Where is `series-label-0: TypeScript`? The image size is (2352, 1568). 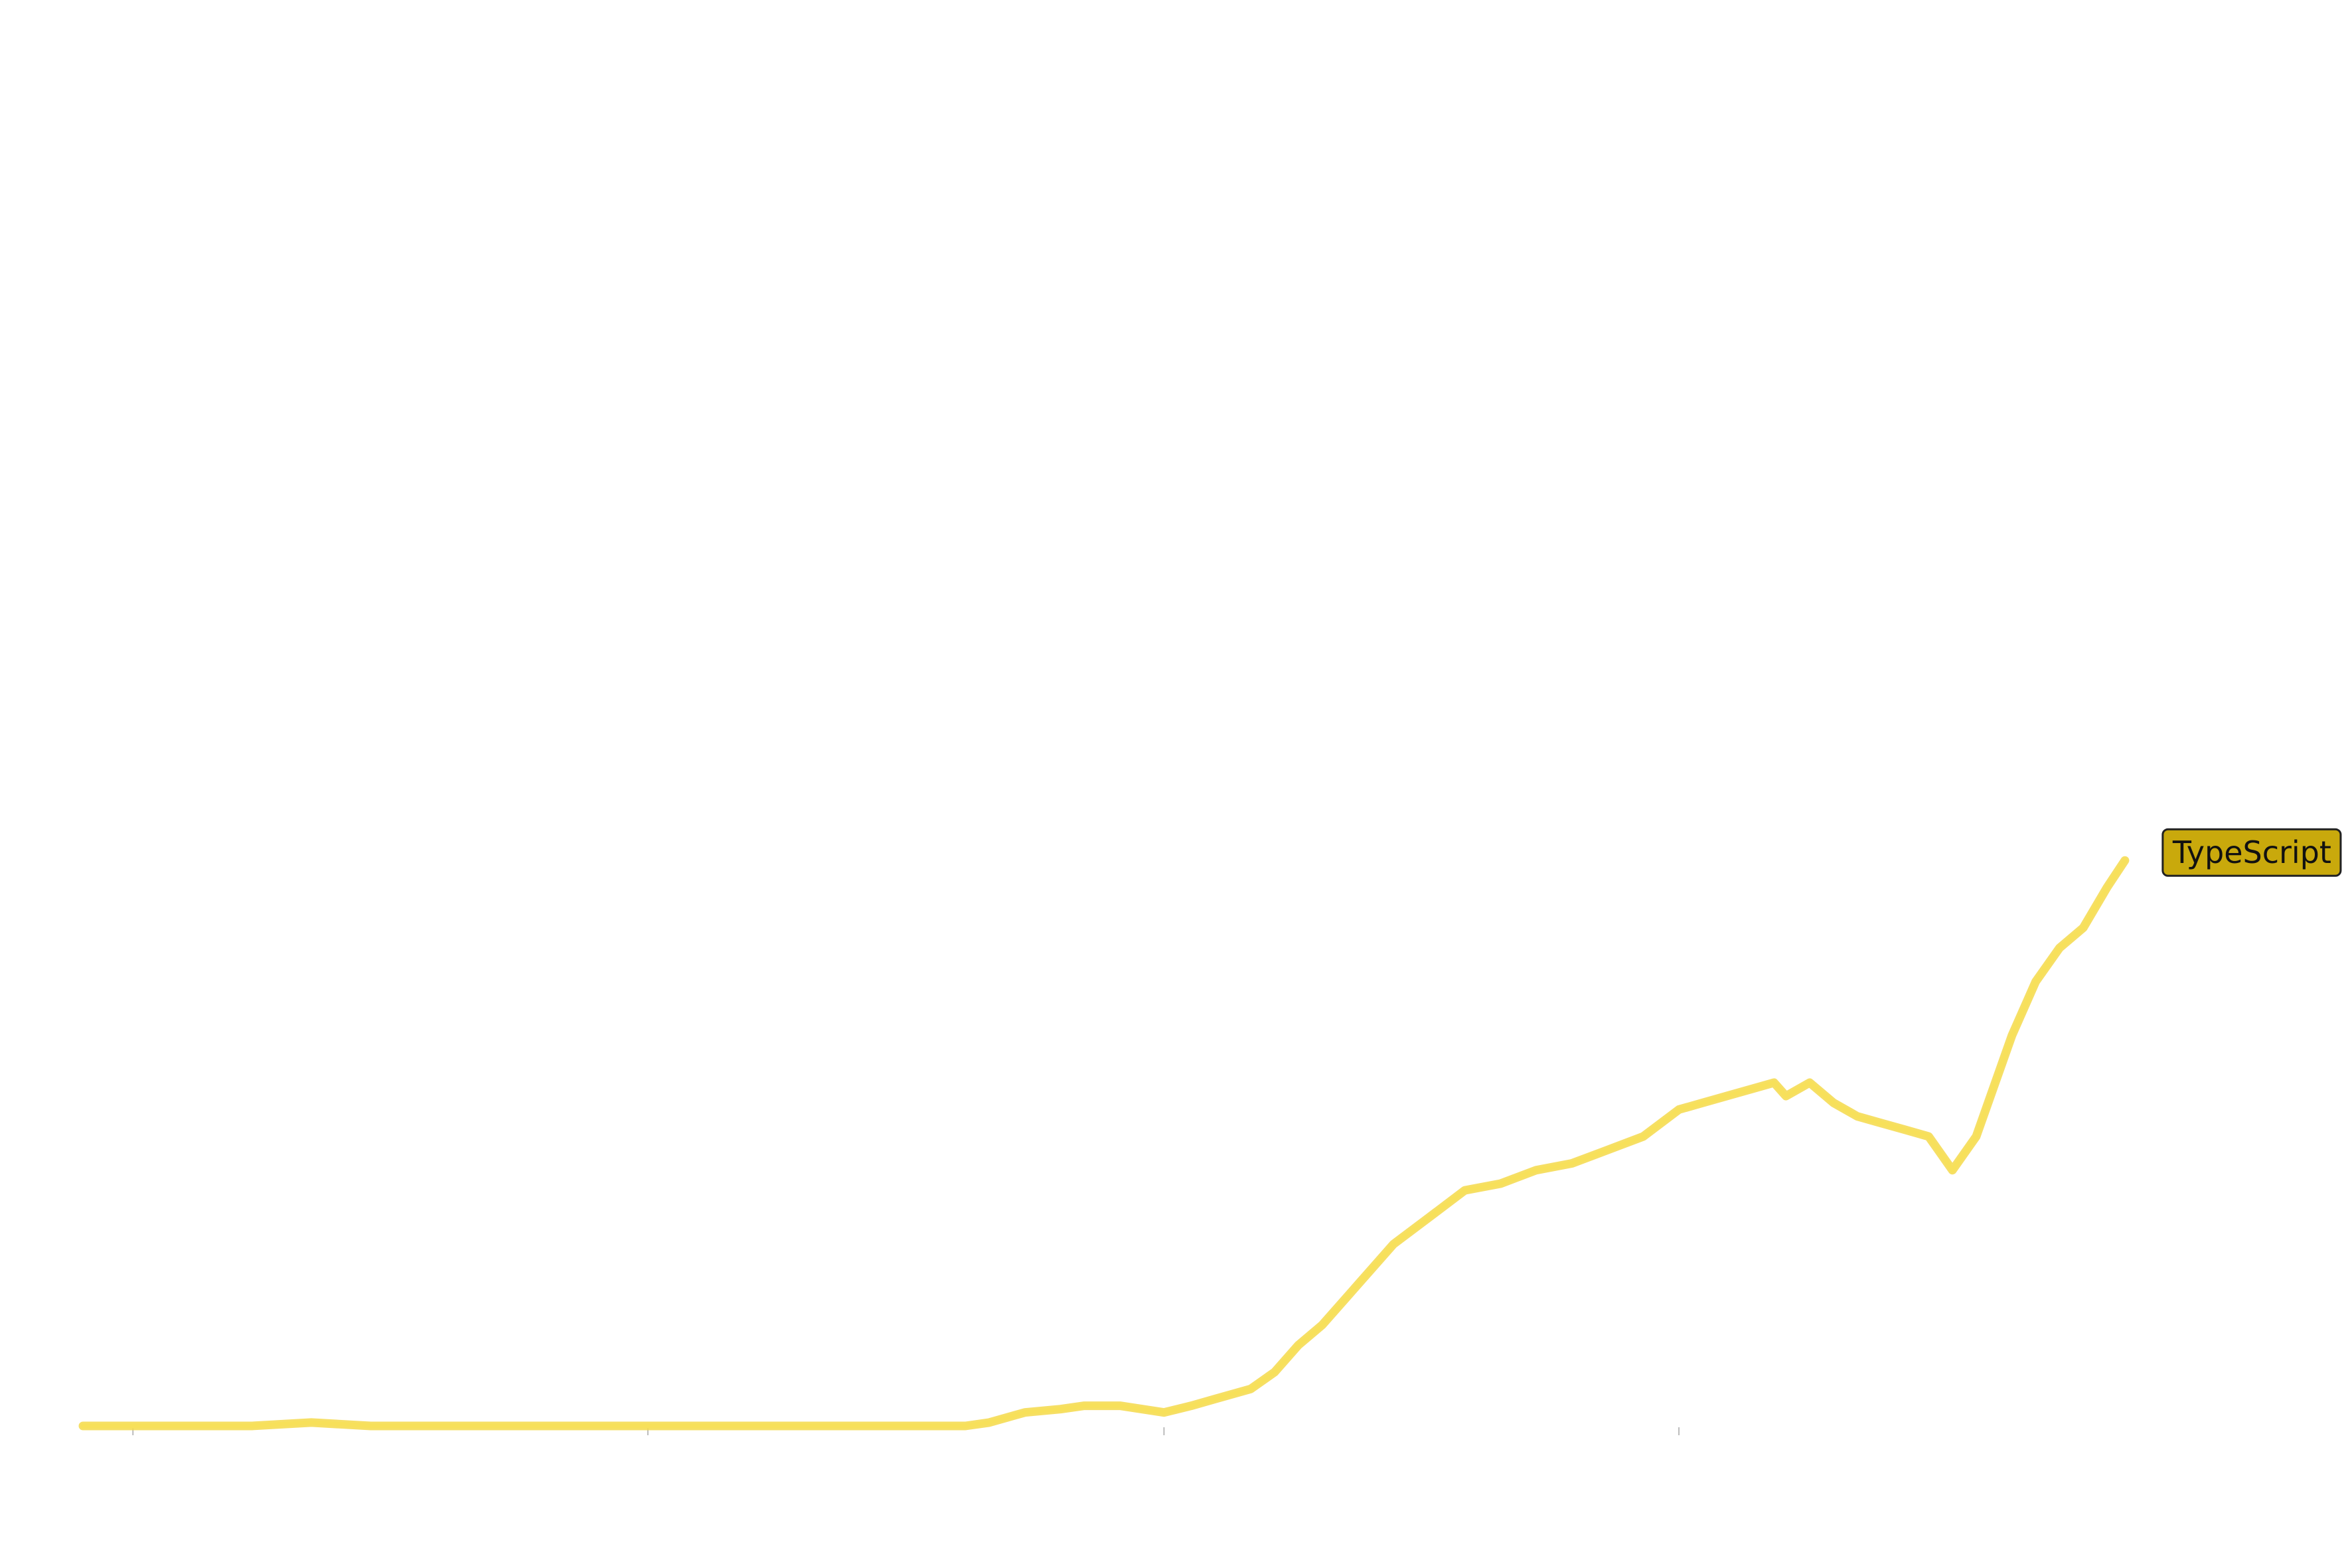 series-label-0: TypeScript is located at coordinates (2251, 853).